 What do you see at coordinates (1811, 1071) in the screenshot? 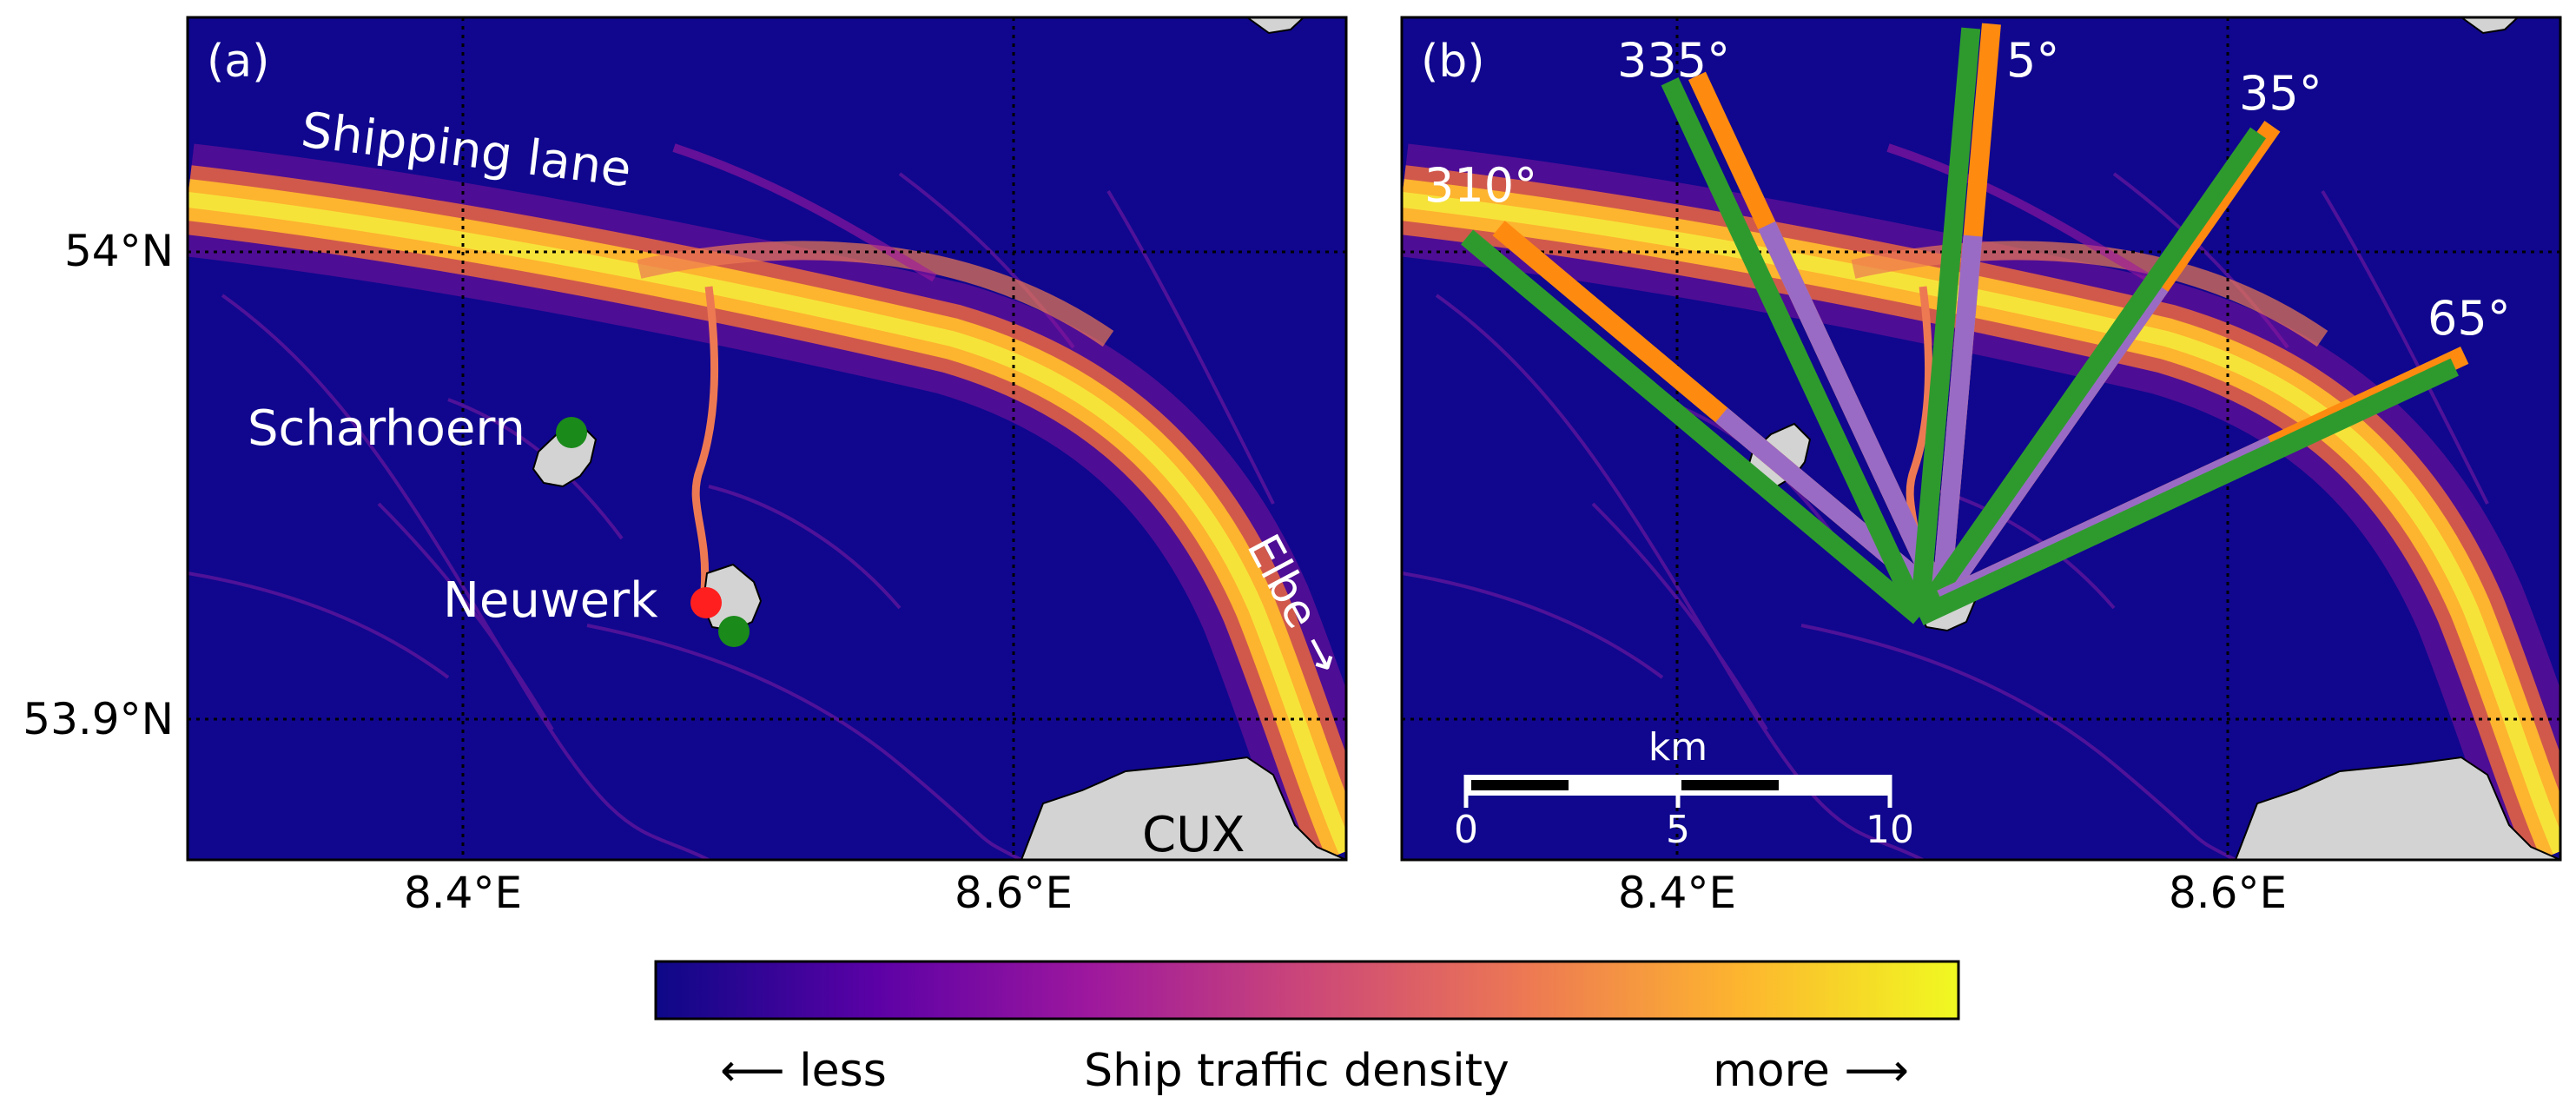
I see `colorbar-more-label: more ⟶` at bounding box center [1811, 1071].